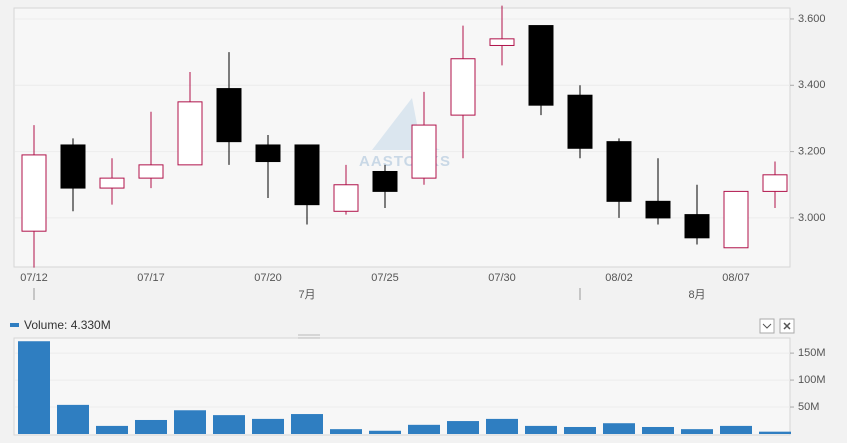  I want to click on month-label: 8月, so click(696, 295).